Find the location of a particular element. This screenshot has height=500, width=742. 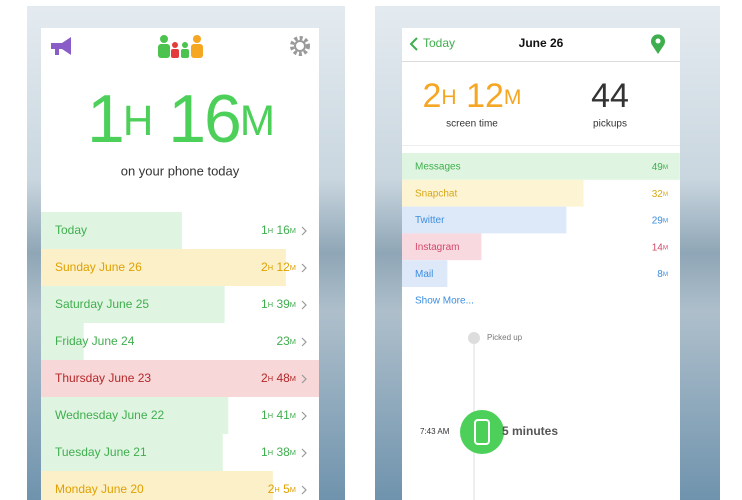

screen-time: 2H 12M is located at coordinates (472, 96).